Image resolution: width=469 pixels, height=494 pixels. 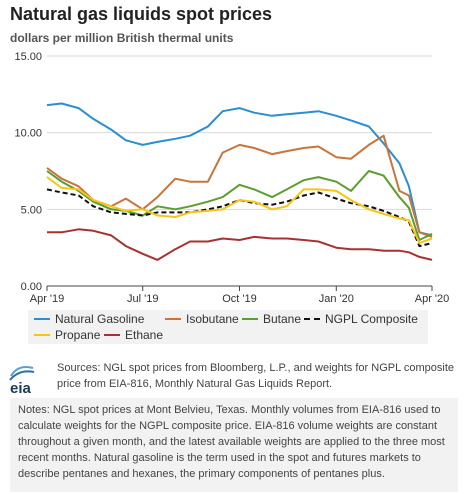 I want to click on legend-item-propane: Propane, so click(x=67, y=335).